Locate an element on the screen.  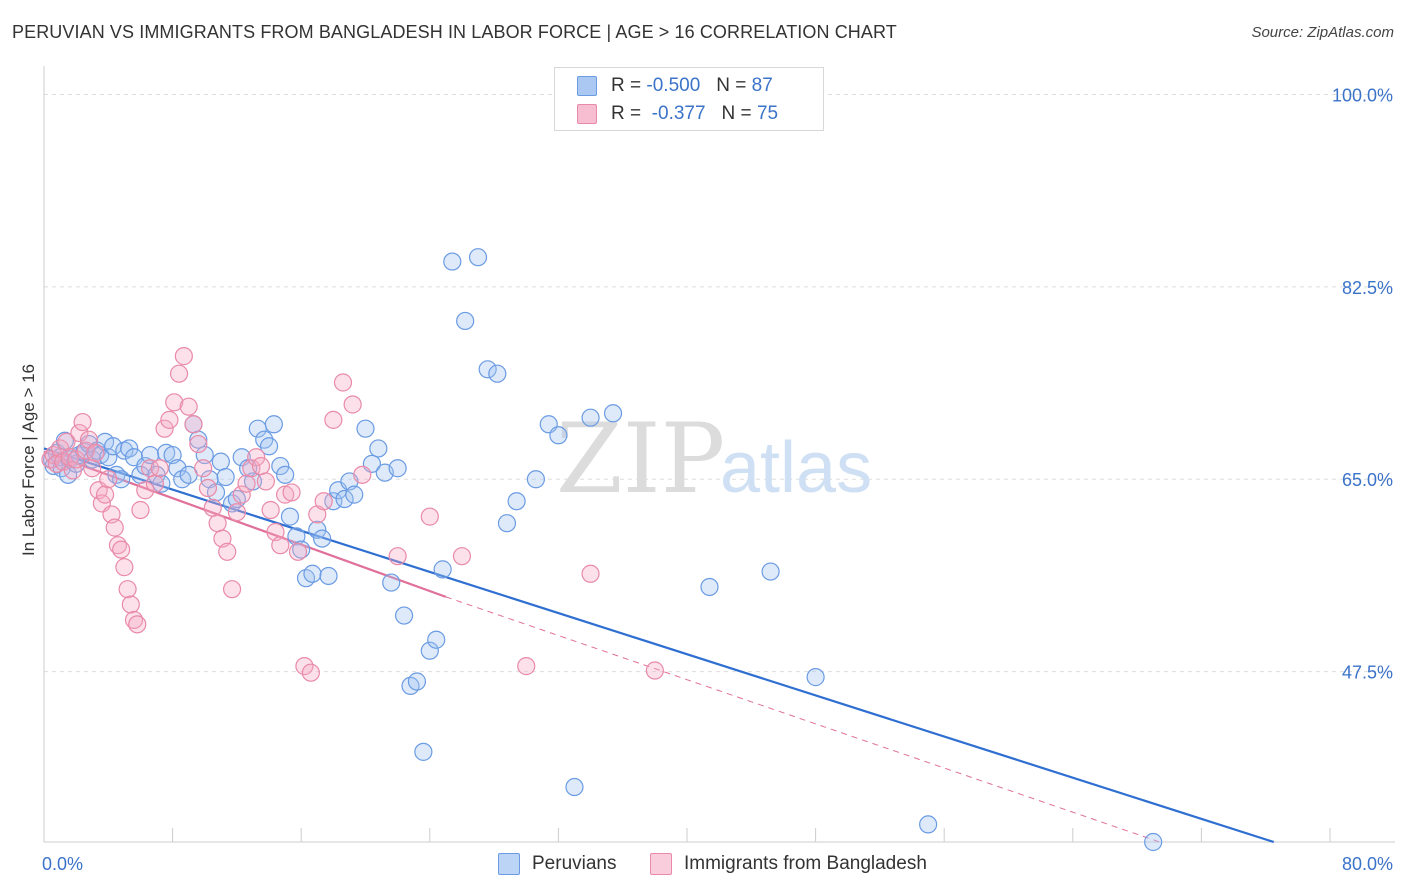
legend-swatch-peruvians is located at coordinates (509, 864).